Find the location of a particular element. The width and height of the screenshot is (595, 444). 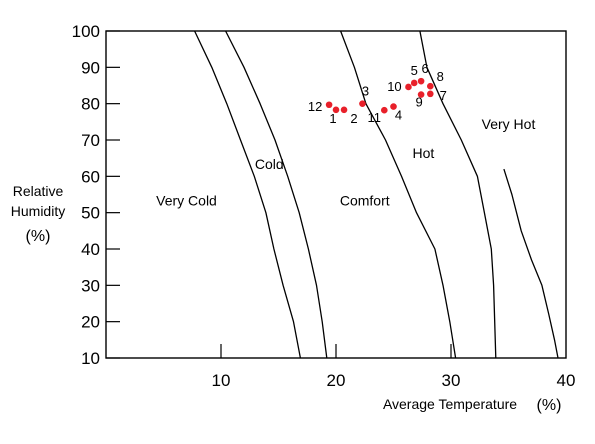

data-point-label: 9 is located at coordinates (418, 102).